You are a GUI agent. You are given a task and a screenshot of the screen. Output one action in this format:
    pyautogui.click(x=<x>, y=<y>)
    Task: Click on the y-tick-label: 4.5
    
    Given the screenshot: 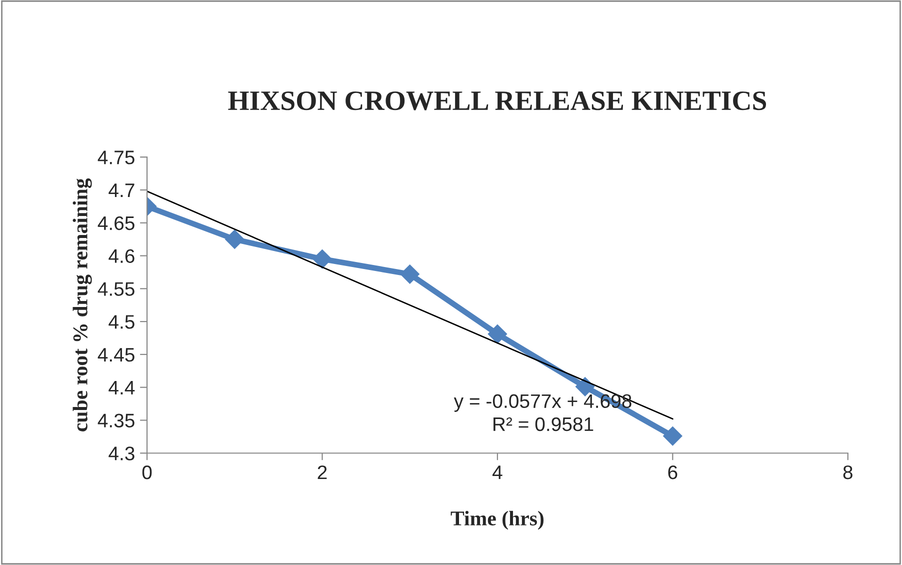 What is the action you would take?
    pyautogui.click(x=121, y=322)
    